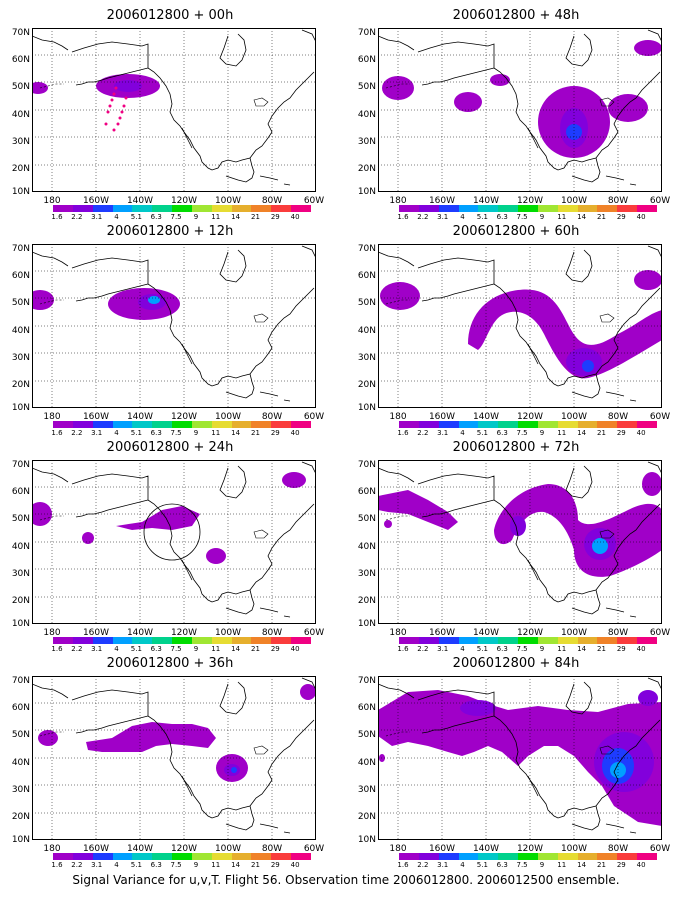 The width and height of the screenshot is (692, 900). I want to click on color-bar-label: 40, so click(641, 433).